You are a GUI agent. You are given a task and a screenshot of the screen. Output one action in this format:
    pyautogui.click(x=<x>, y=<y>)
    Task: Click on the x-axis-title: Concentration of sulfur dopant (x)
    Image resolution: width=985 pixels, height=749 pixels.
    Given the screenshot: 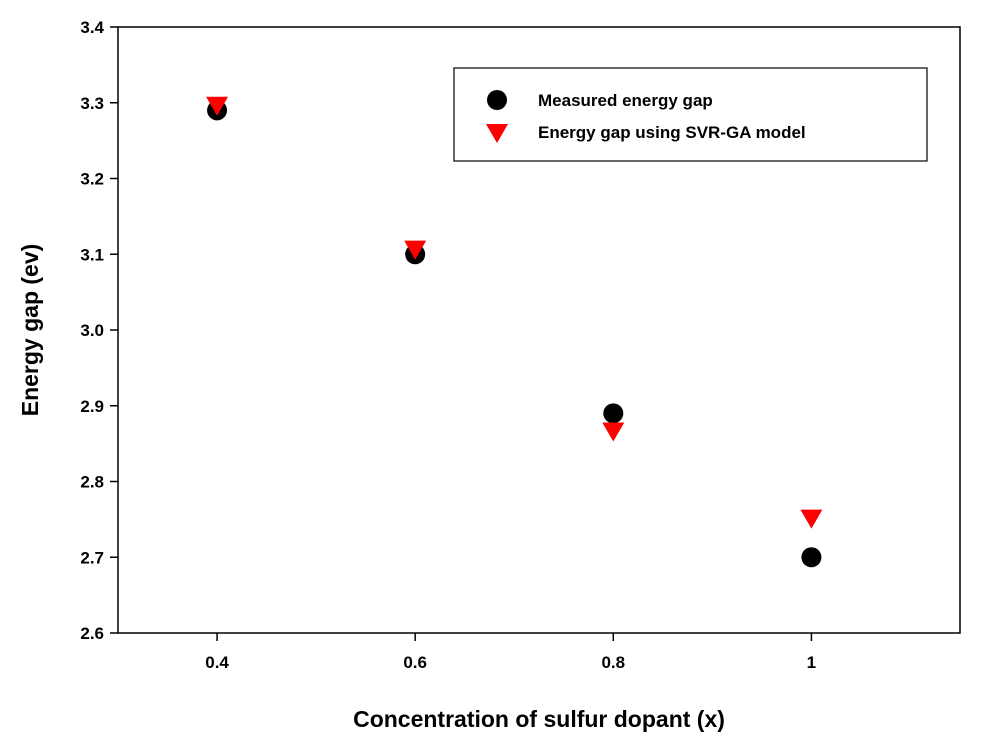 What is the action you would take?
    pyautogui.click(x=539, y=719)
    